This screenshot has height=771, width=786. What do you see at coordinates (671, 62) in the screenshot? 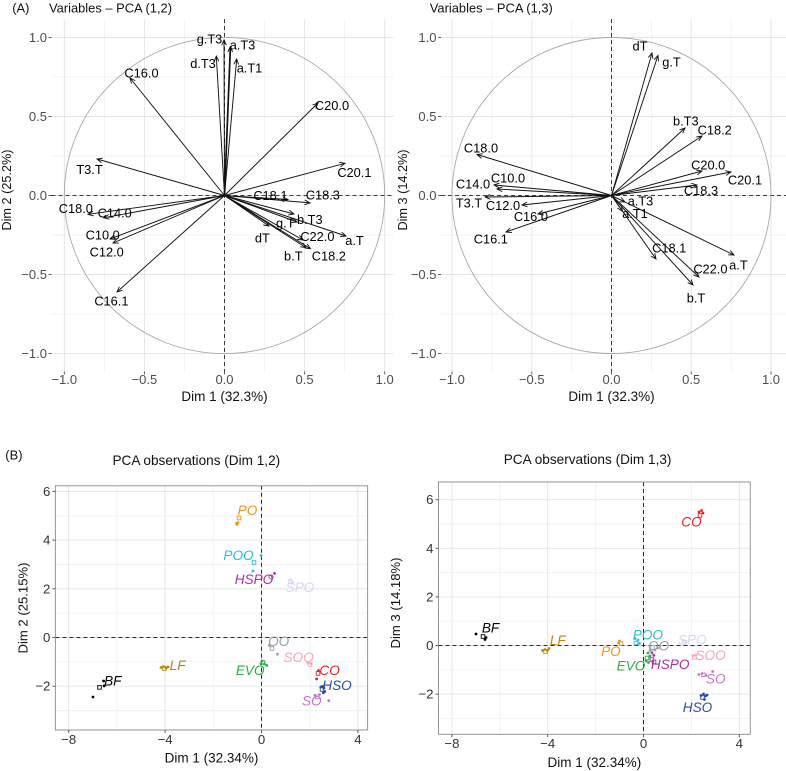
I see `svg-text: g.T` at bounding box center [671, 62].